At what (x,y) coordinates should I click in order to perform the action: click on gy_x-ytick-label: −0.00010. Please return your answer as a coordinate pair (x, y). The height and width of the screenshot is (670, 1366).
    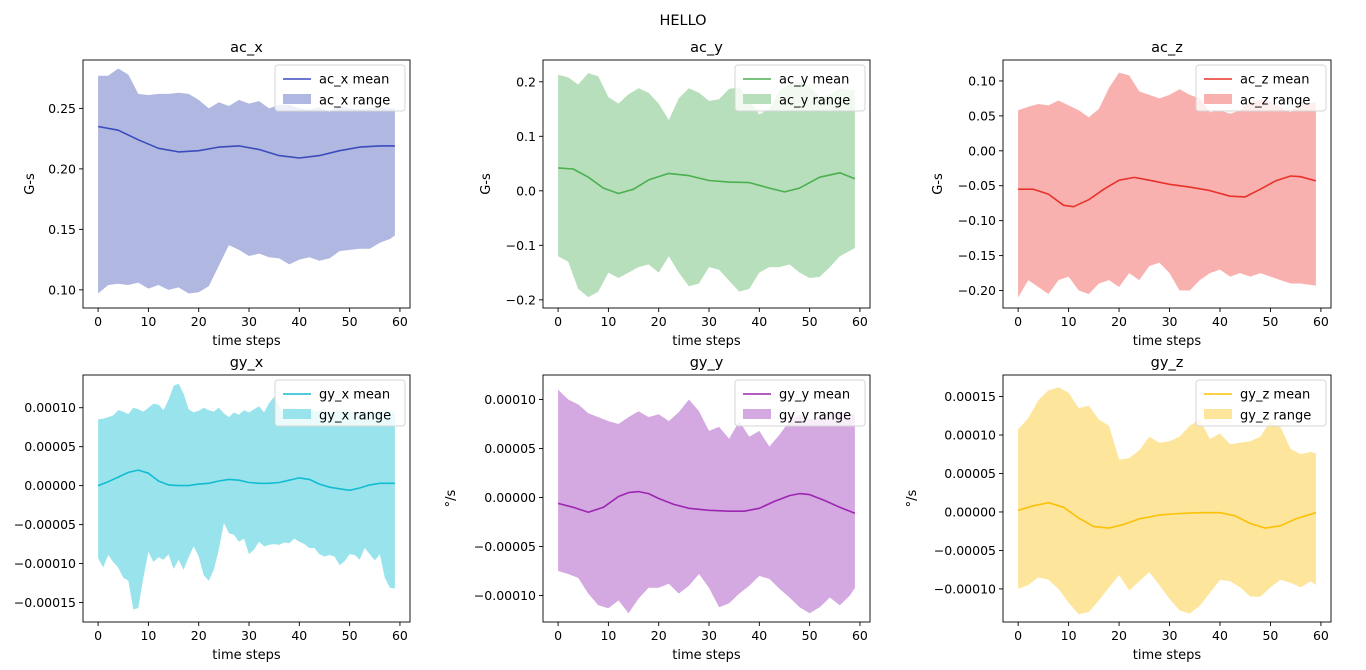
    Looking at the image, I should click on (45, 563).